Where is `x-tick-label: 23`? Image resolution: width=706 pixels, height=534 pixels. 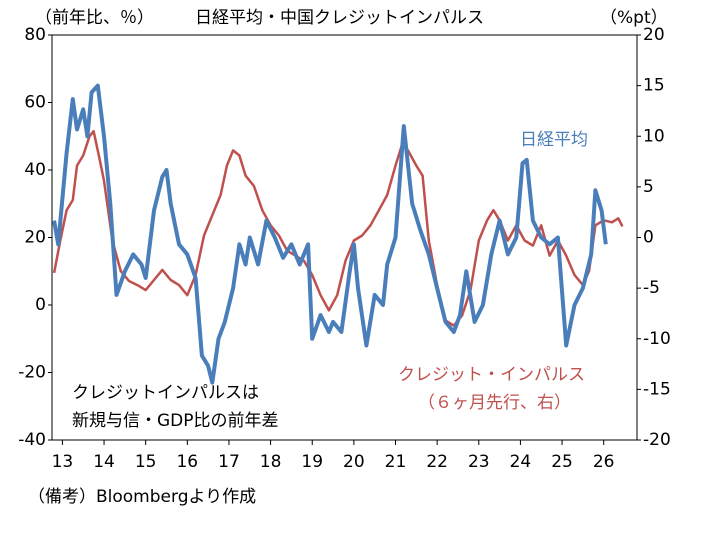
x-tick-label: 23 is located at coordinates (479, 462).